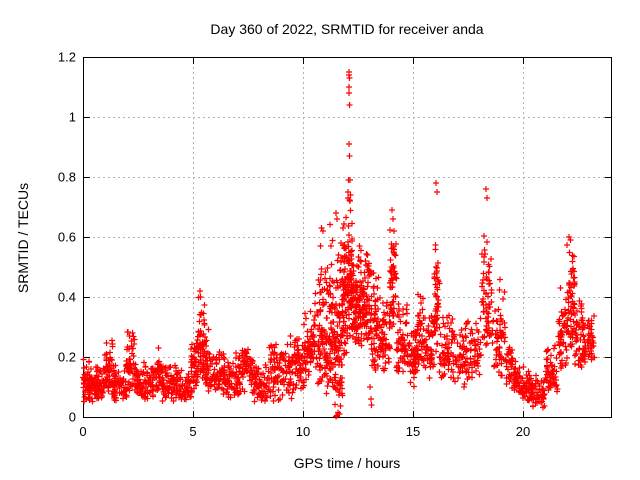 This screenshot has width=640, height=480. I want to click on x-tick-label: 5, so click(192, 431).